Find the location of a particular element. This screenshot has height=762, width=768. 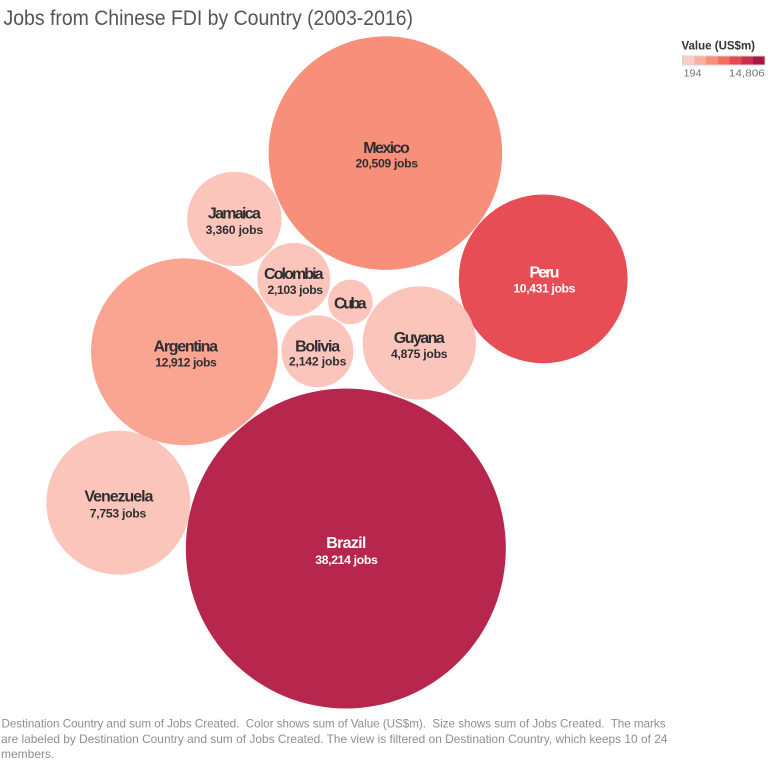

svg-text: 10,431 jobs is located at coordinates (544, 289).